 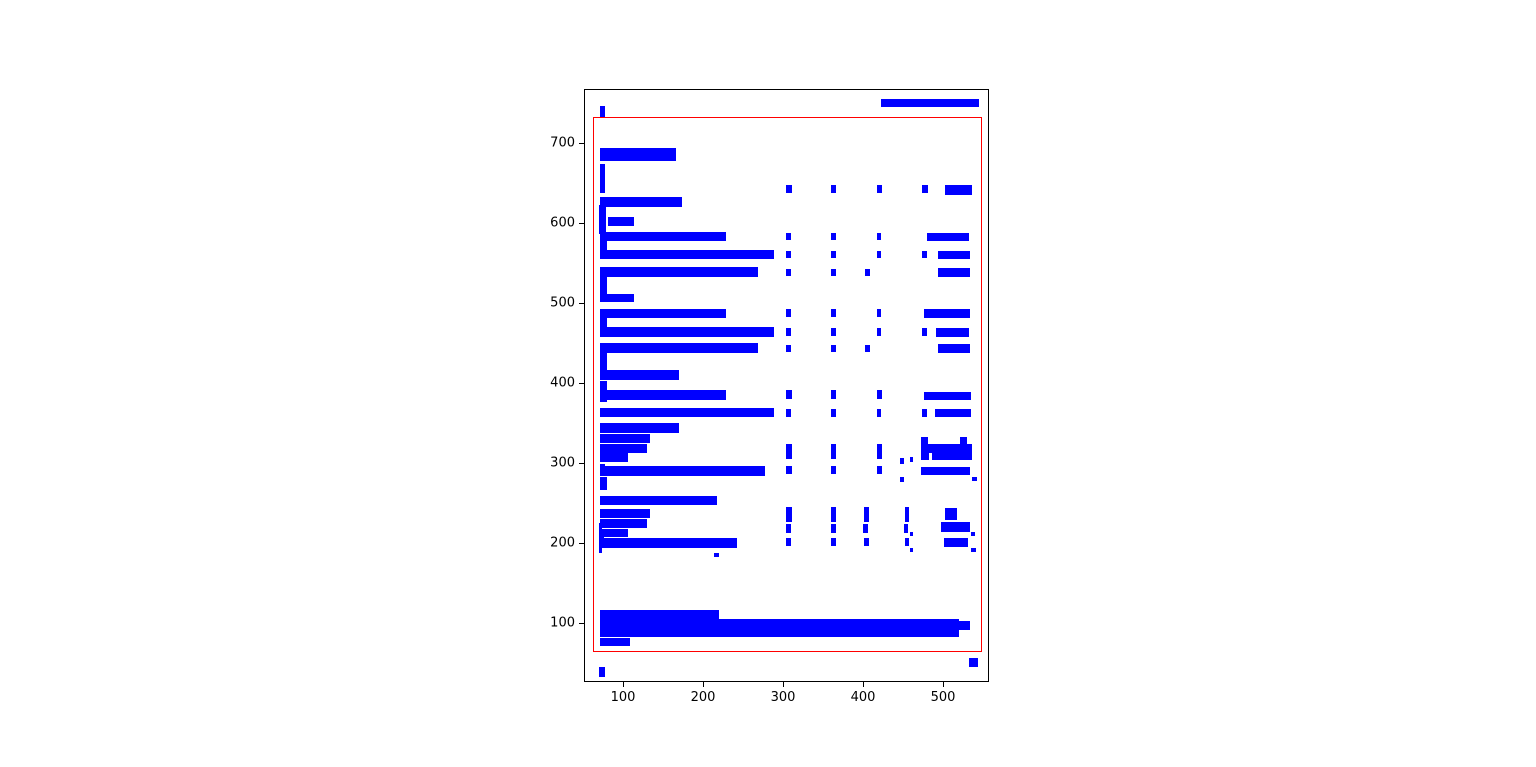 I want to click on y-tick-label: 700, so click(x=562, y=143).